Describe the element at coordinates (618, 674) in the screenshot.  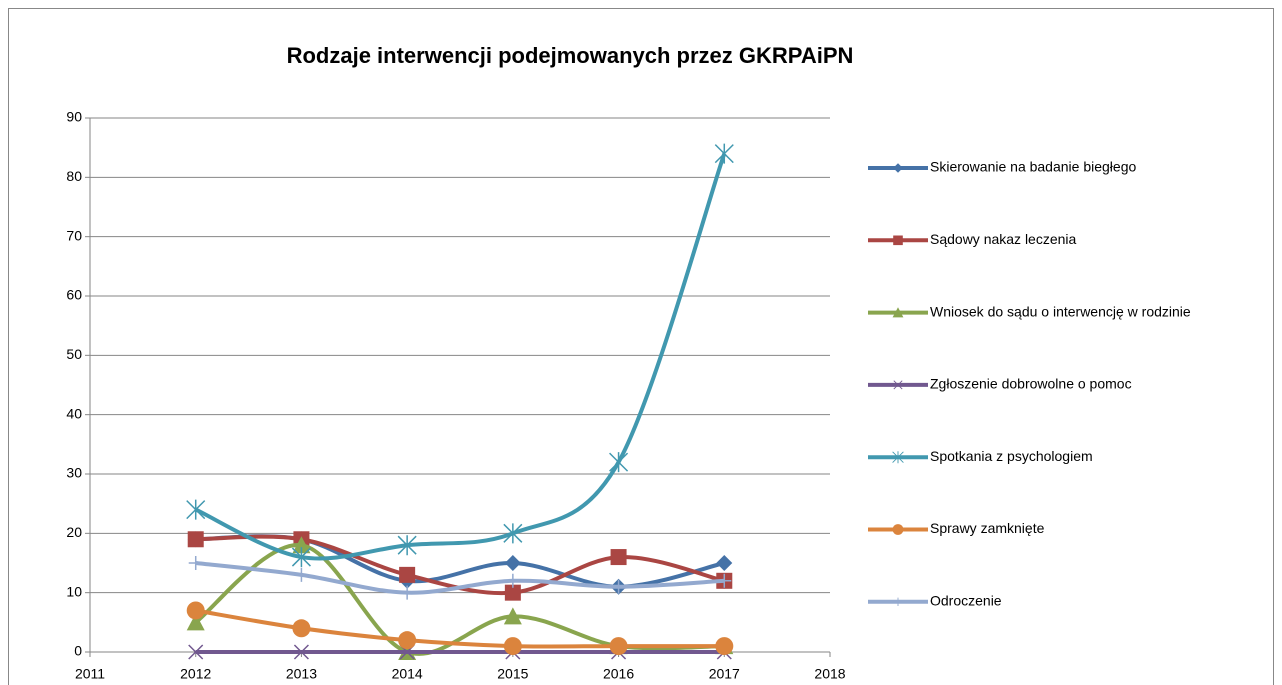
I see `x-tick-label: 2016` at that location.